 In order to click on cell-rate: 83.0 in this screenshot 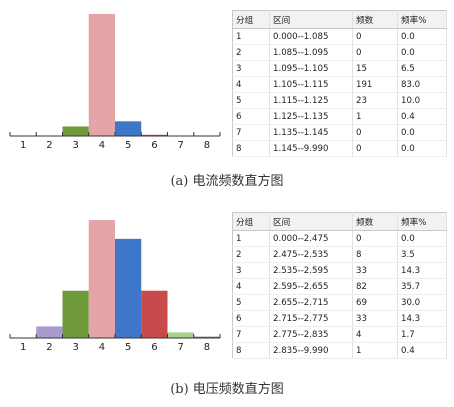, I will do `click(422, 84)`.